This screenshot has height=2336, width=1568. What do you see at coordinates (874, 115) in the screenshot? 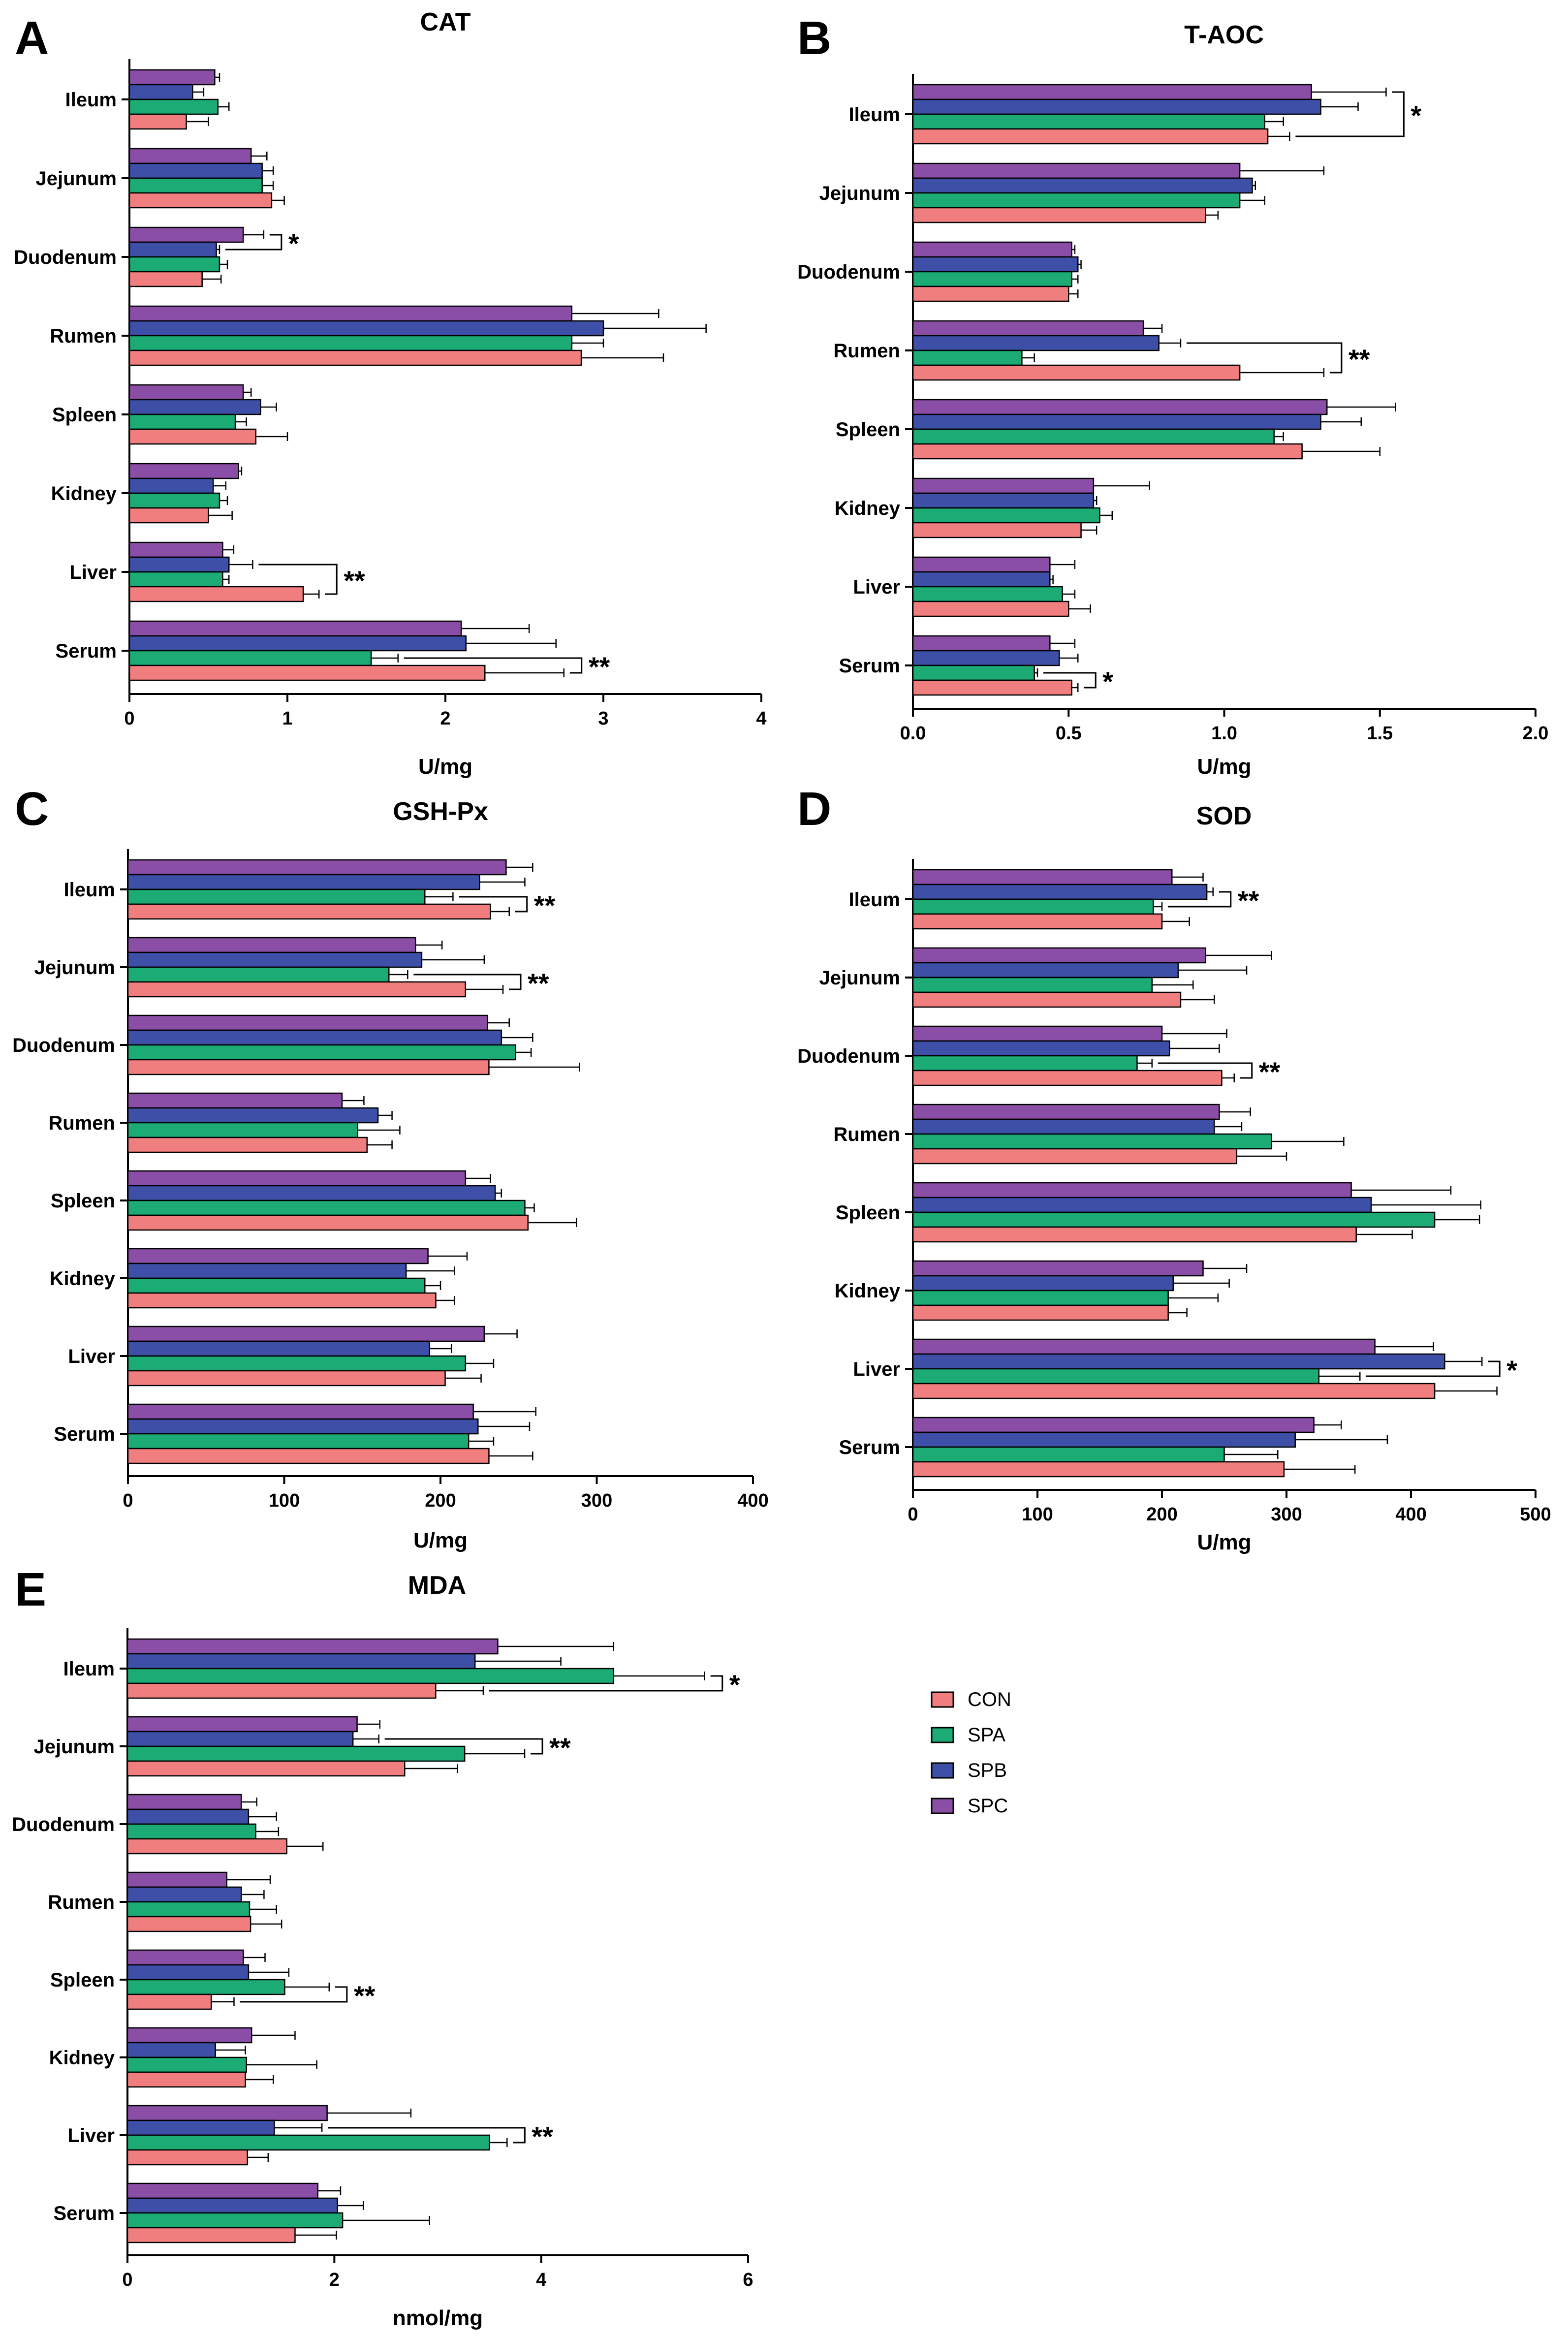
I see `category-label-b-ileum: Ileum` at bounding box center [874, 115].